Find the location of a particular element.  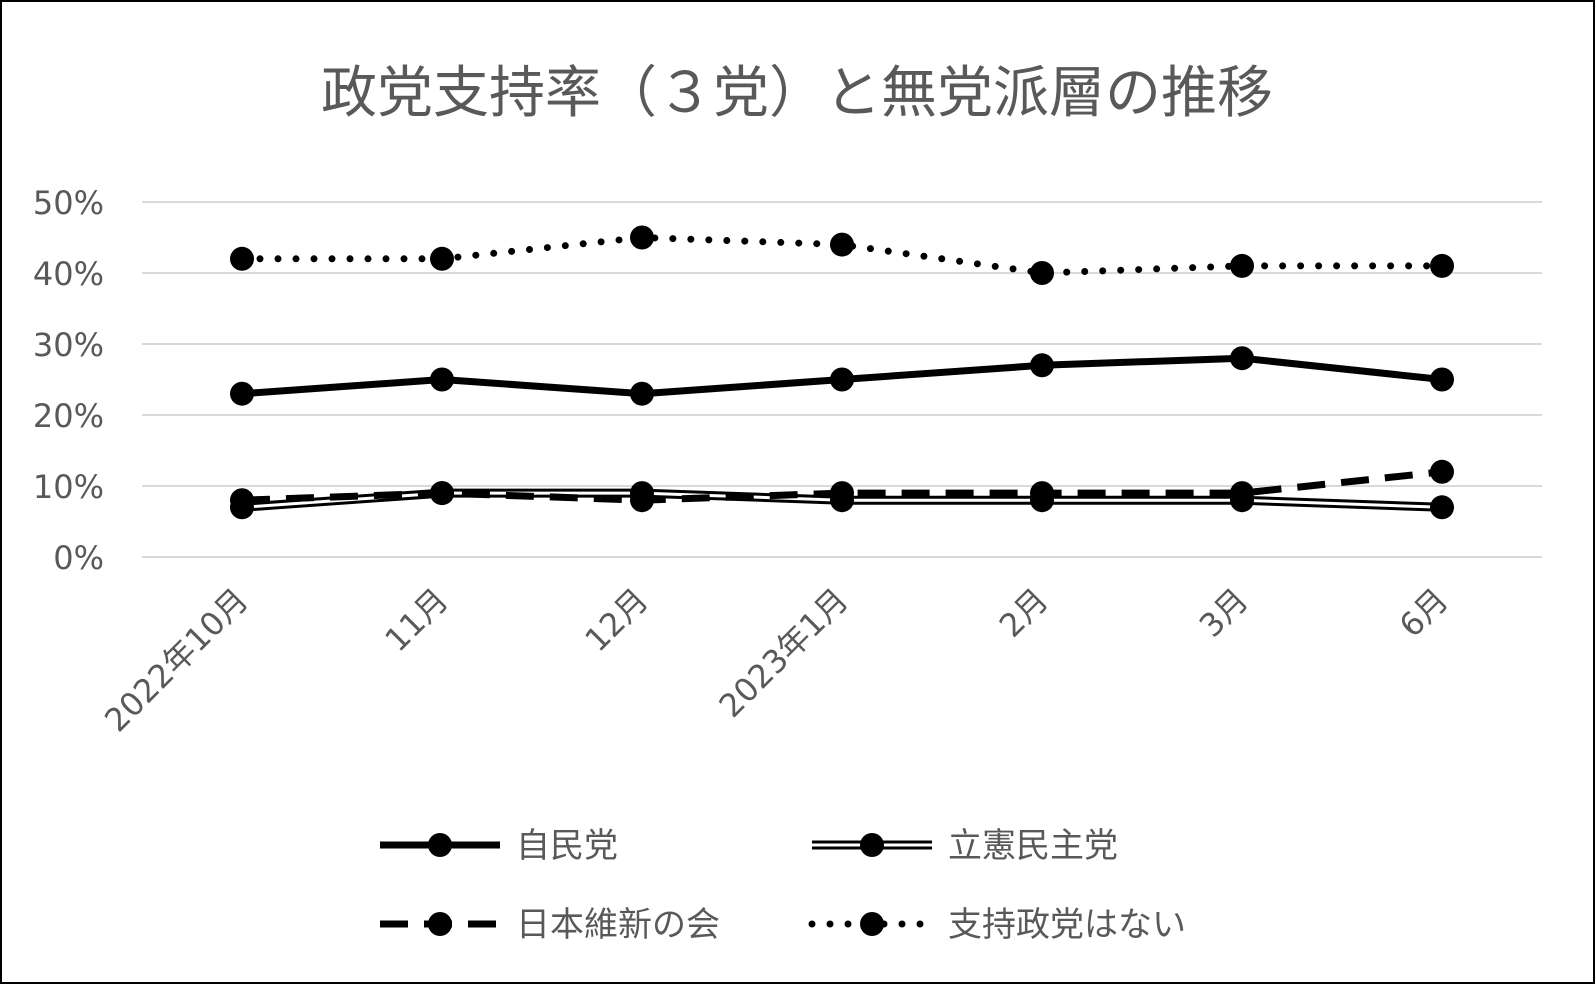

legend-item-1: 立憲民主党 is located at coordinates (965, 846).